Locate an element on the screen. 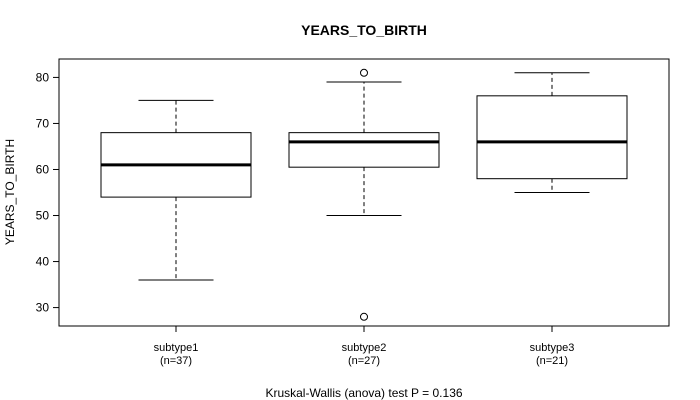  x-tick-label: subtype2 is located at coordinates (364, 348).